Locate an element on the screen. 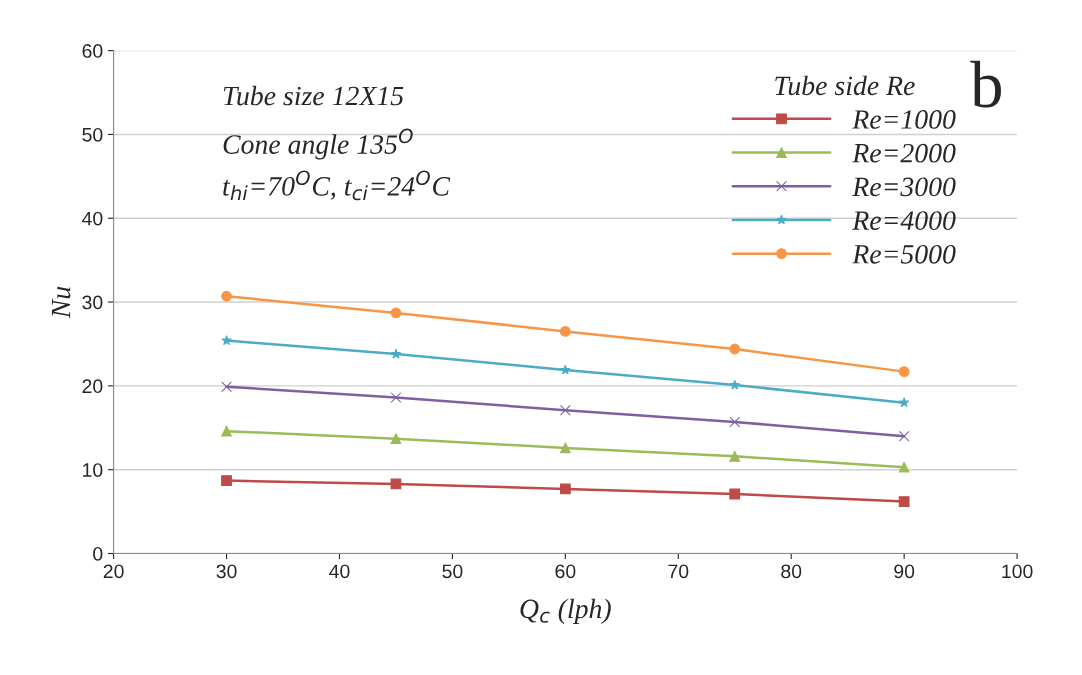 Image resolution: width=1082 pixels, height=675 pixels. legend-label: Re=4000 is located at coordinates (904, 220).